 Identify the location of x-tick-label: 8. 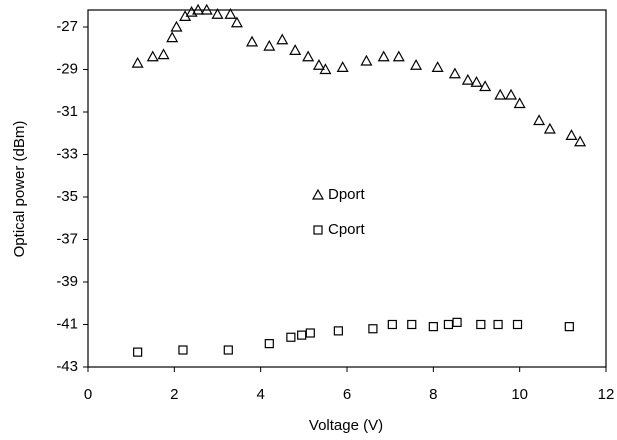
(433, 394).